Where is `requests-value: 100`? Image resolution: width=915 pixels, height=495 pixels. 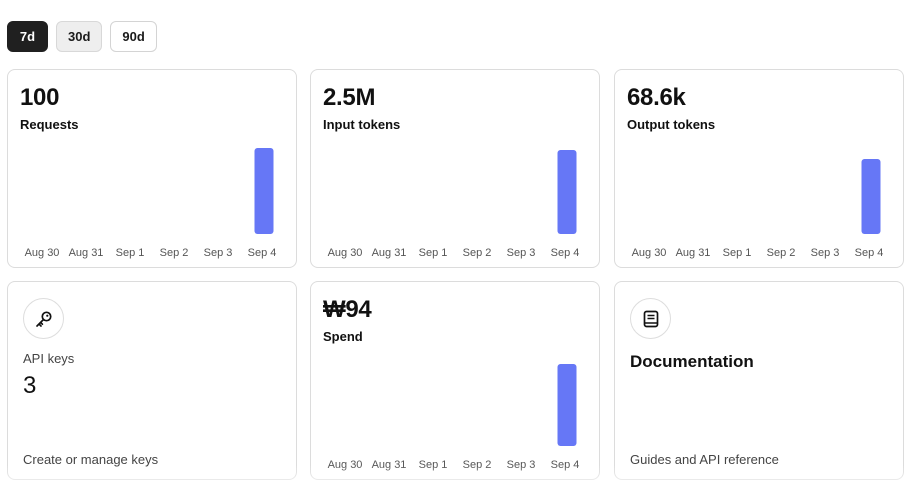
requests-value: 100 is located at coordinates (40, 97).